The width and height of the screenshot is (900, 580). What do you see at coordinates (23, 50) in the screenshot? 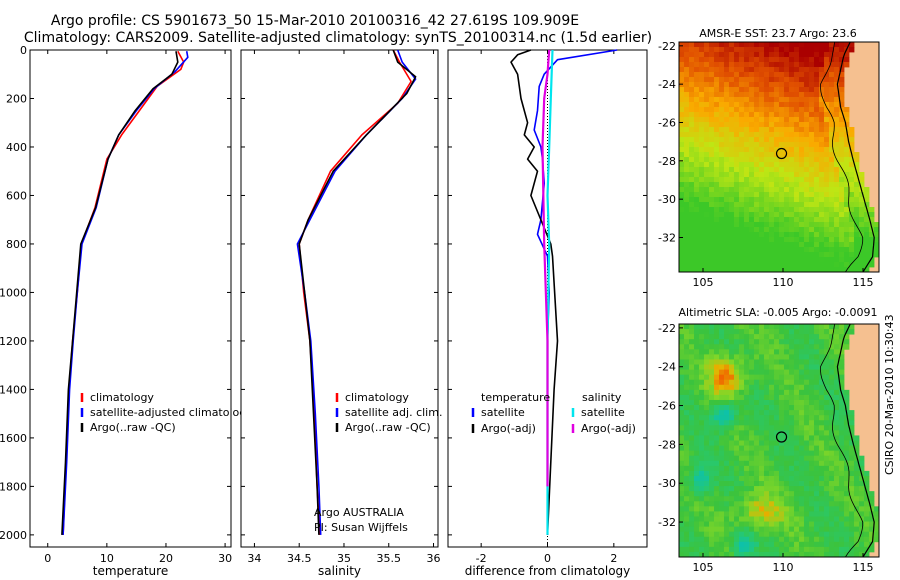
I see `y-tick-label: 0` at bounding box center [23, 50].